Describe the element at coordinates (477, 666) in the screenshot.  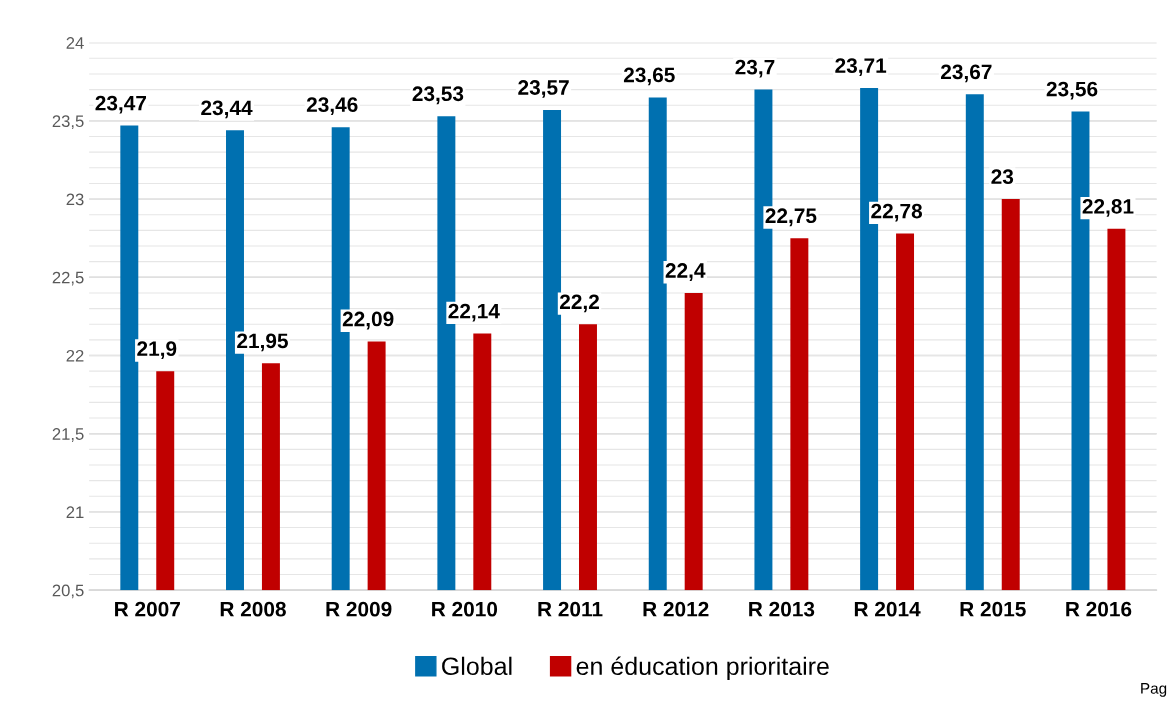
I see `legend-label: Global` at that location.